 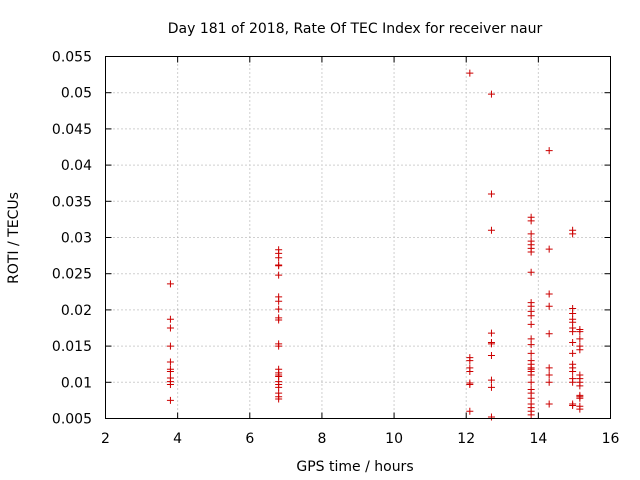 I want to click on y-tick-label: 0.04, so click(x=76, y=166).